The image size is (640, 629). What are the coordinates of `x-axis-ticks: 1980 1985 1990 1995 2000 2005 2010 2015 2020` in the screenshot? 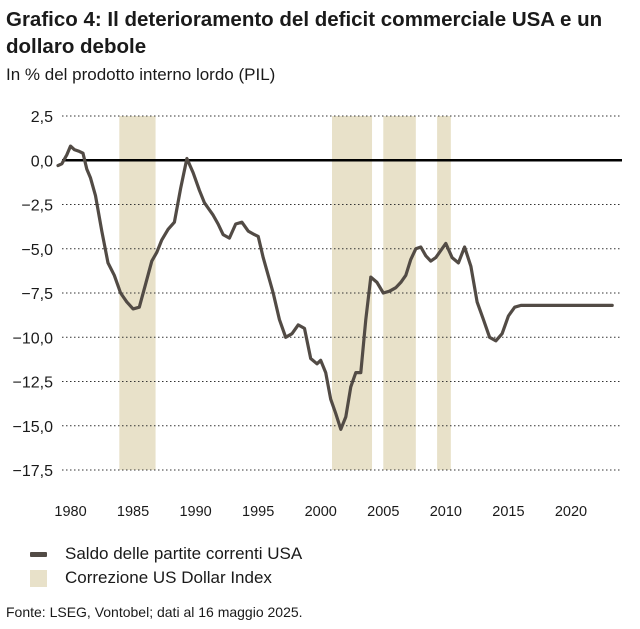 It's located at (320, 512).